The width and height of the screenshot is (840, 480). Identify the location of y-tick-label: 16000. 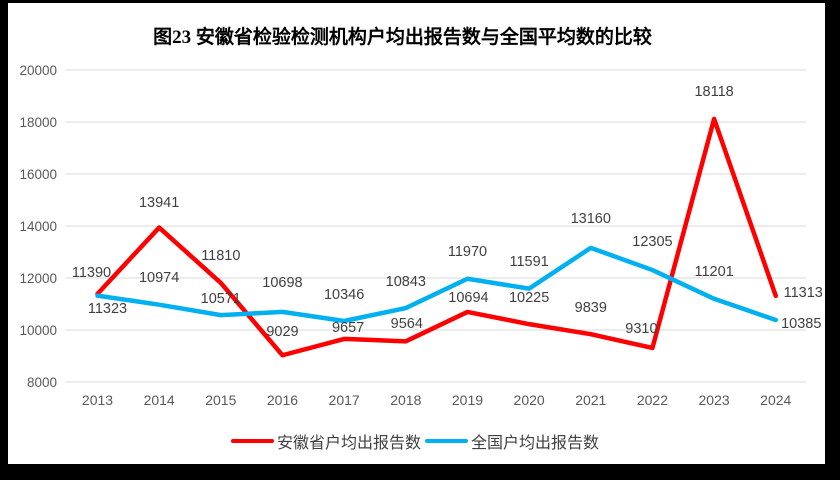
(38, 174).